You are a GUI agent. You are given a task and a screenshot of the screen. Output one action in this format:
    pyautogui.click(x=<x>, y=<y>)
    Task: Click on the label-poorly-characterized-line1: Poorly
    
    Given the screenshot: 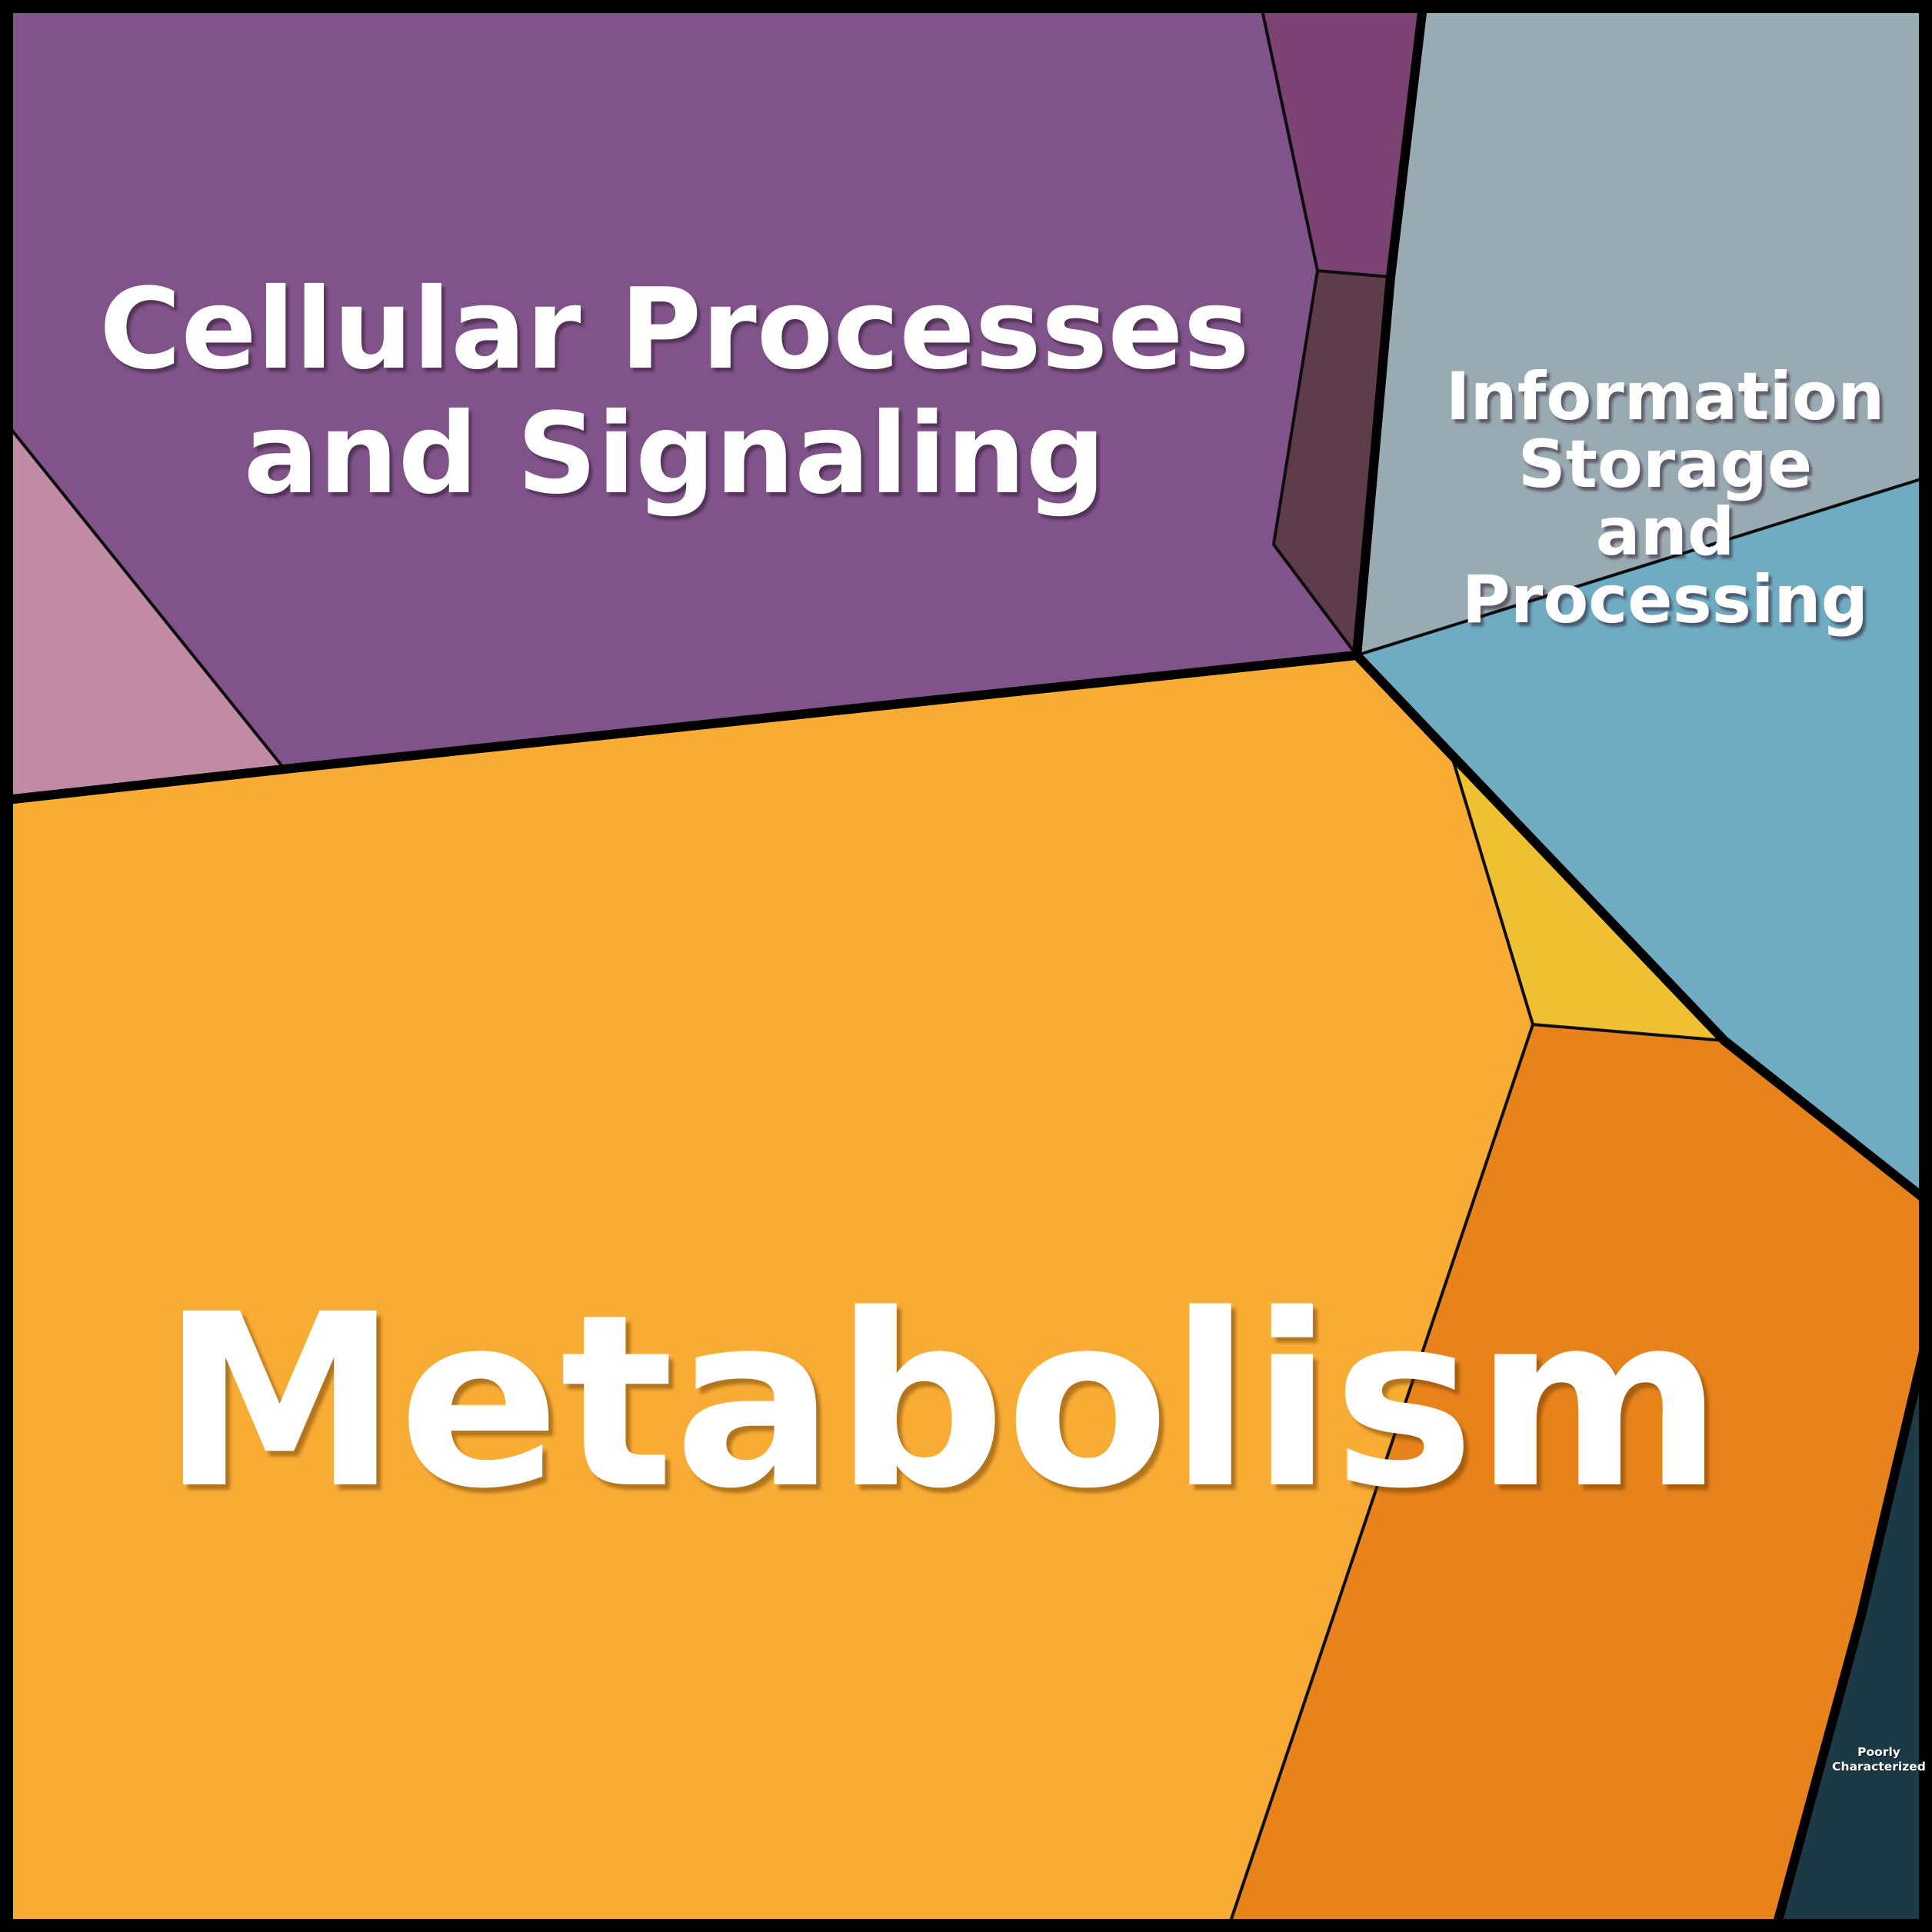 What is the action you would take?
    pyautogui.click(x=1878, y=1752)
    